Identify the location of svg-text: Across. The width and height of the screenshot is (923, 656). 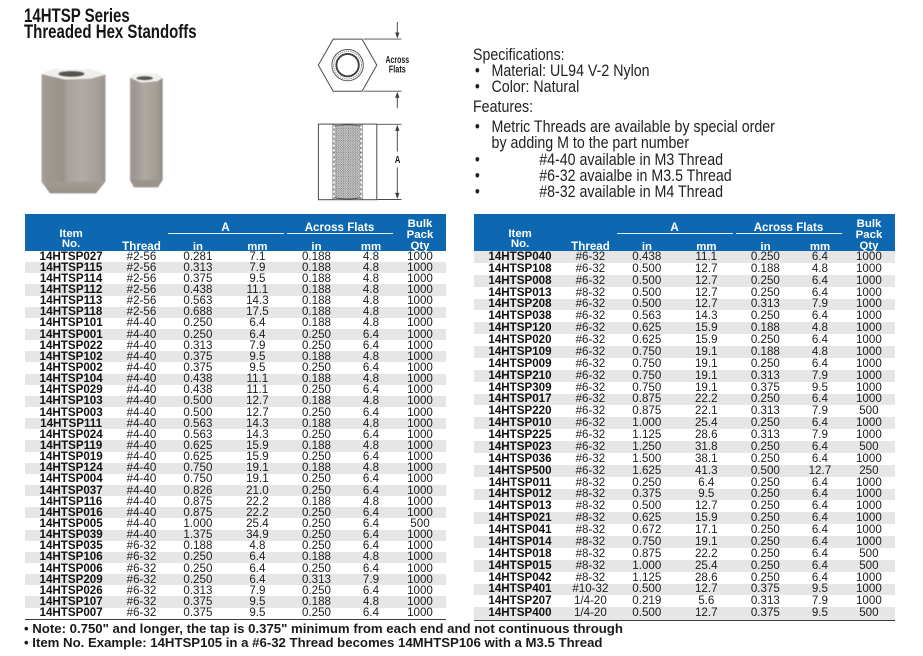
(398, 60).